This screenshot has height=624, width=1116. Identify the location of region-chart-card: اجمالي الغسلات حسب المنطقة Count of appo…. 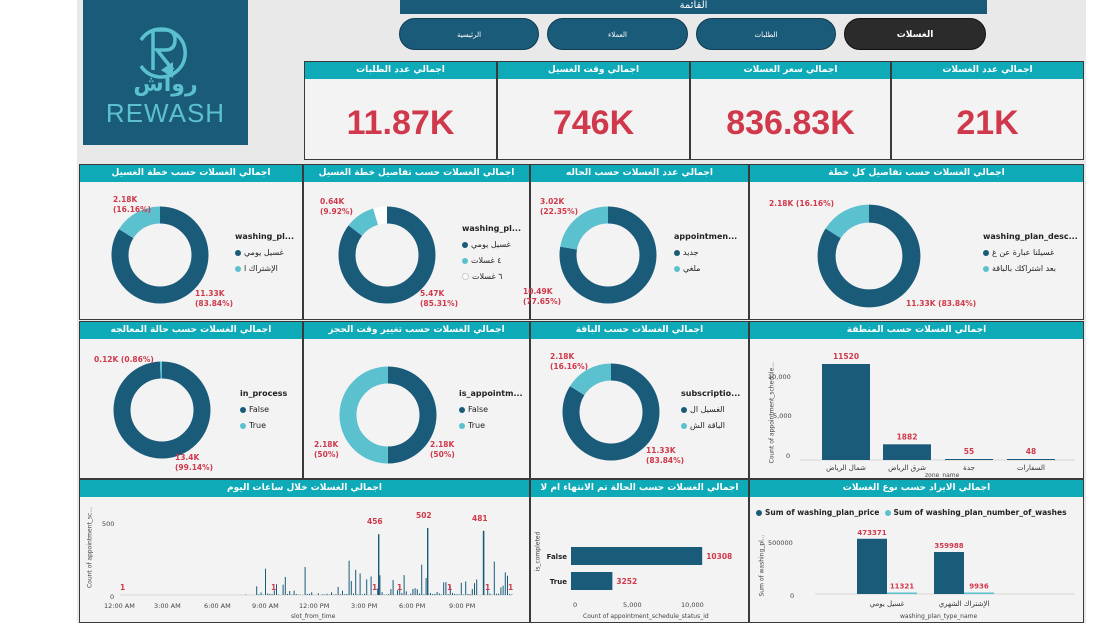
(916, 400).